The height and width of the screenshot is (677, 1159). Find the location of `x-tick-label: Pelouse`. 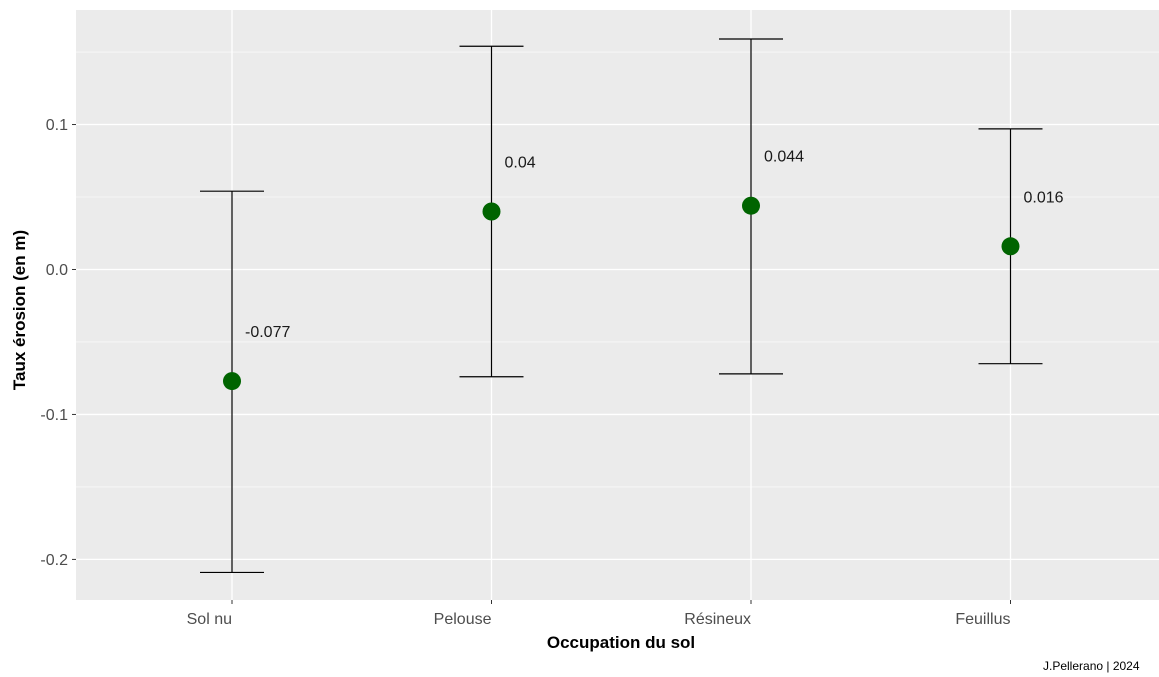

x-tick-label: Pelouse is located at coordinates (463, 619).